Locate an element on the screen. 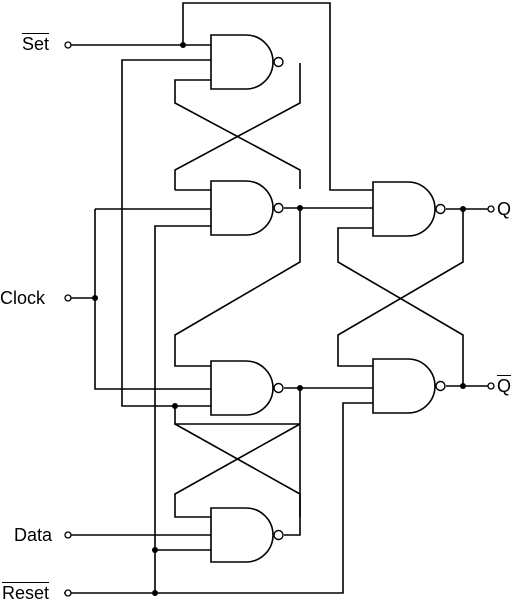 The width and height of the screenshot is (520, 605). wire-set-to-output-gate is located at coordinates (277, 96).